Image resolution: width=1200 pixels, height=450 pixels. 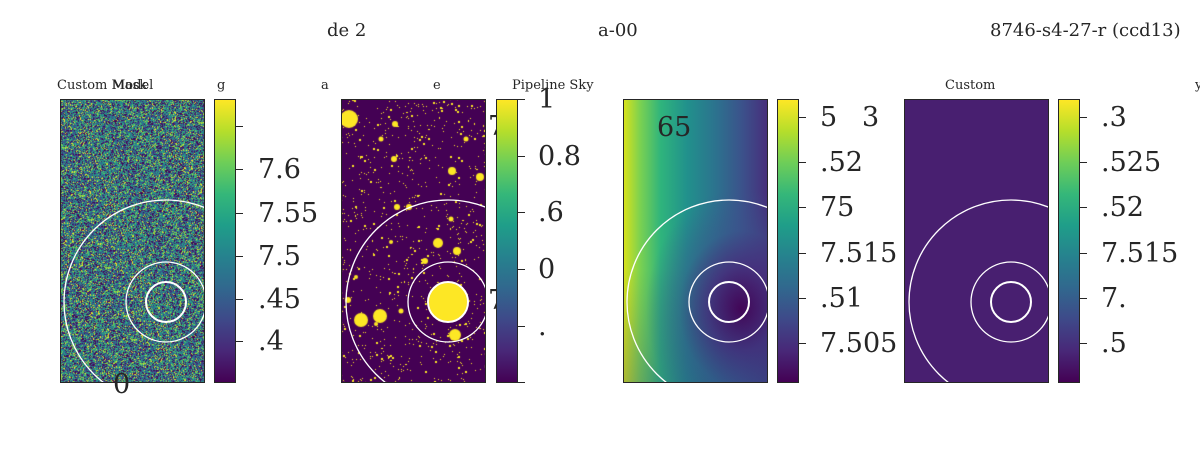 What do you see at coordinates (871, 117) in the screenshot?
I see `panel-3-overlay-label: 3` at bounding box center [871, 117].